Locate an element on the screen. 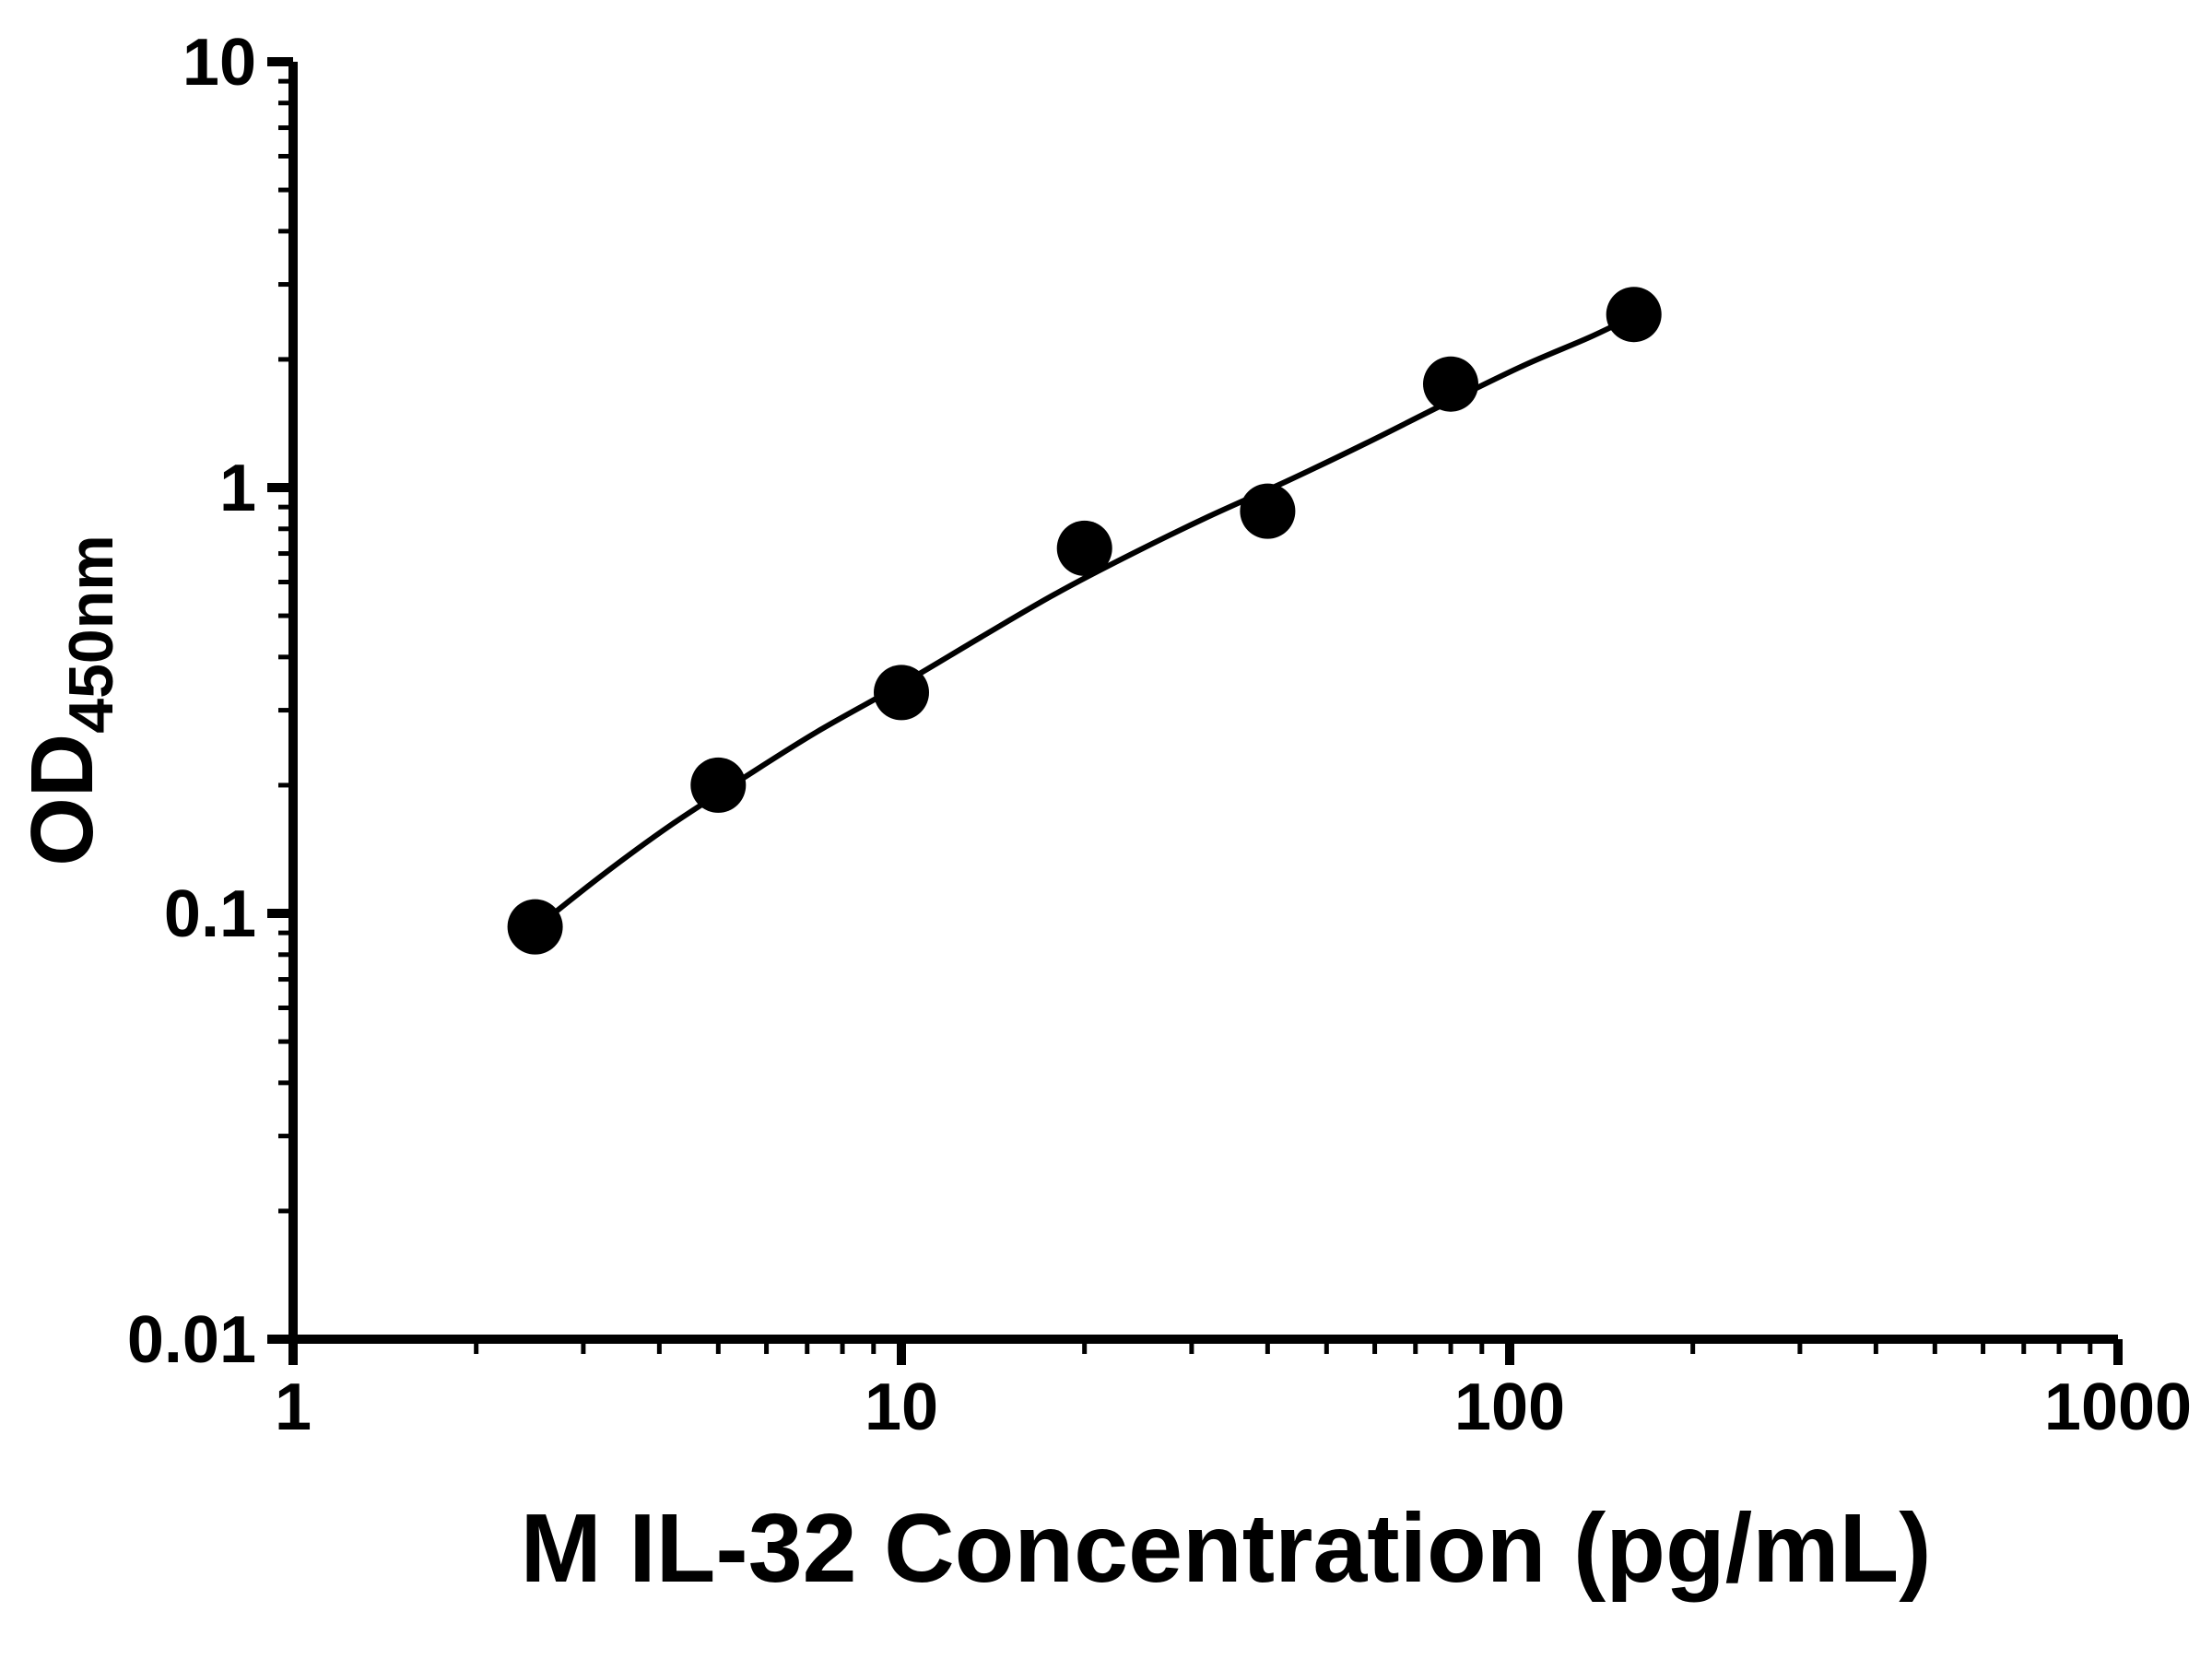 The image size is (2212, 1659). y-axis-title-subscript: 450nm is located at coordinates (91, 634).